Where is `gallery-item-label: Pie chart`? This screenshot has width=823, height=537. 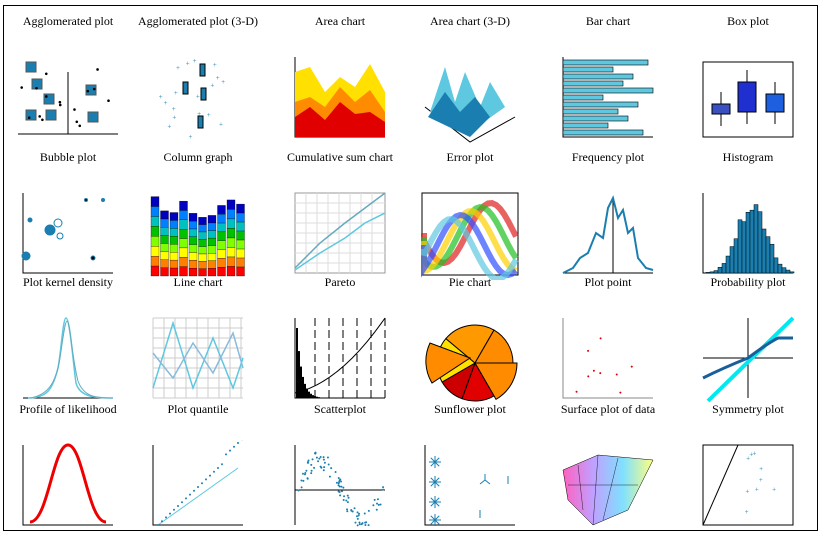
gallery-item-label: Pie chart is located at coordinates (470, 282).